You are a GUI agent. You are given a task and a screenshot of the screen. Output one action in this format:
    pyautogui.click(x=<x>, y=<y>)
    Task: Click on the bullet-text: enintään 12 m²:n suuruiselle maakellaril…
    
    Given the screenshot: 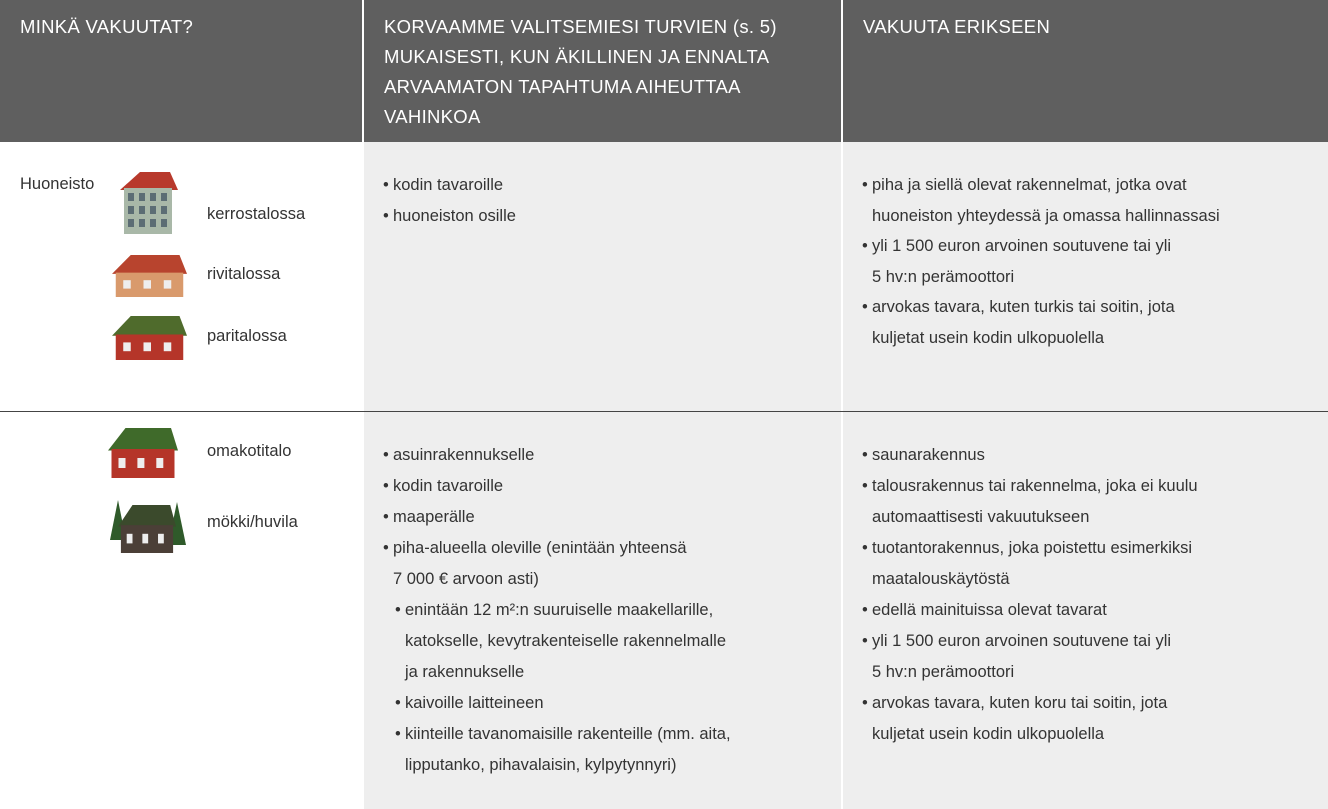 What is the action you would take?
    pyautogui.click(x=559, y=610)
    